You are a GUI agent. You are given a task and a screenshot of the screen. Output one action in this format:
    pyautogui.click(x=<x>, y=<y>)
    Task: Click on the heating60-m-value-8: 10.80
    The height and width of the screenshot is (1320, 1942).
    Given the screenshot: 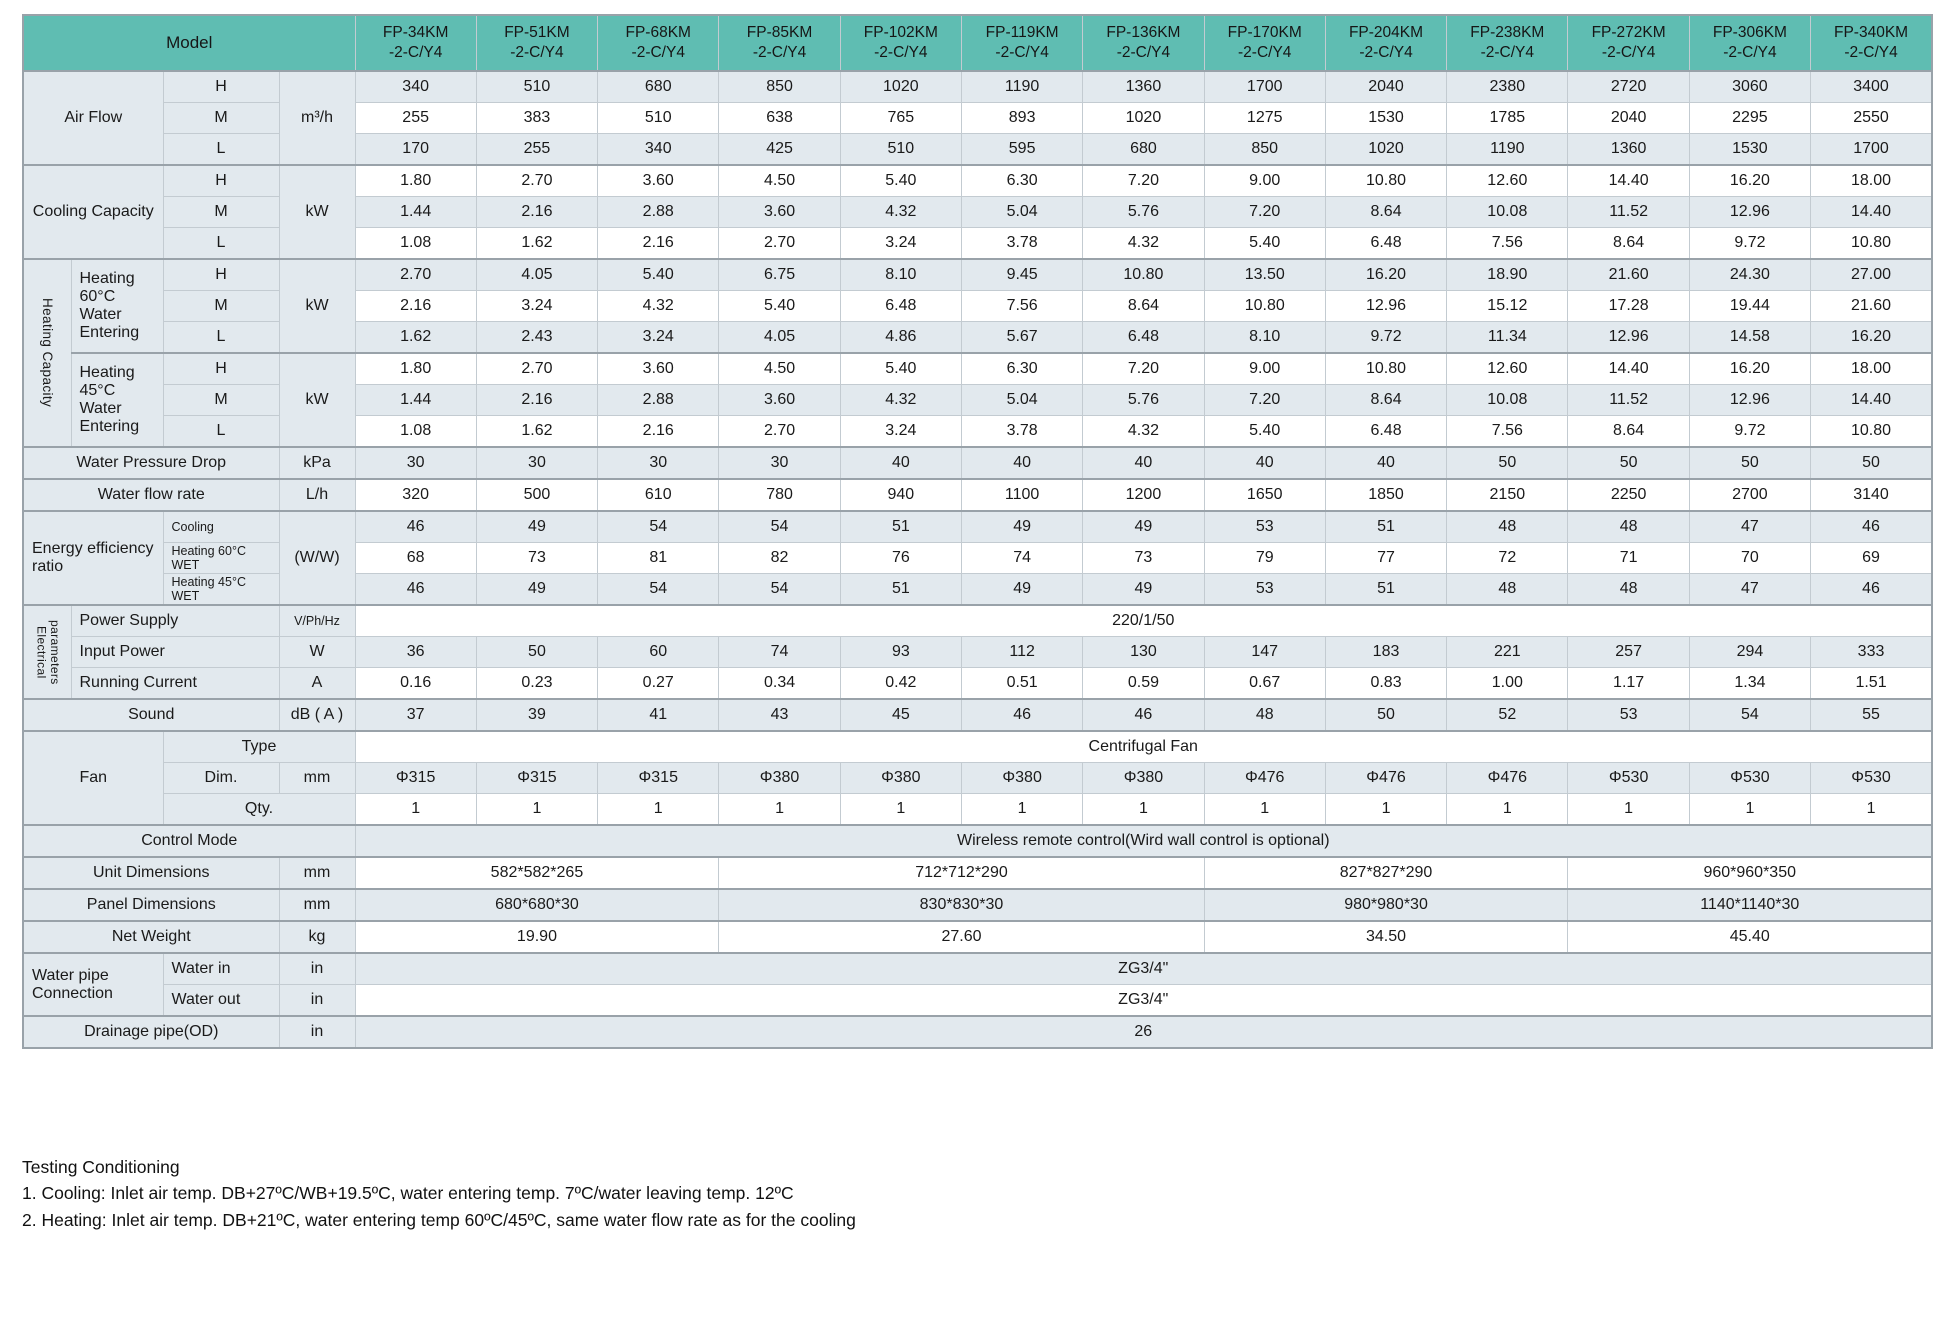 What is the action you would take?
    pyautogui.click(x=1264, y=306)
    